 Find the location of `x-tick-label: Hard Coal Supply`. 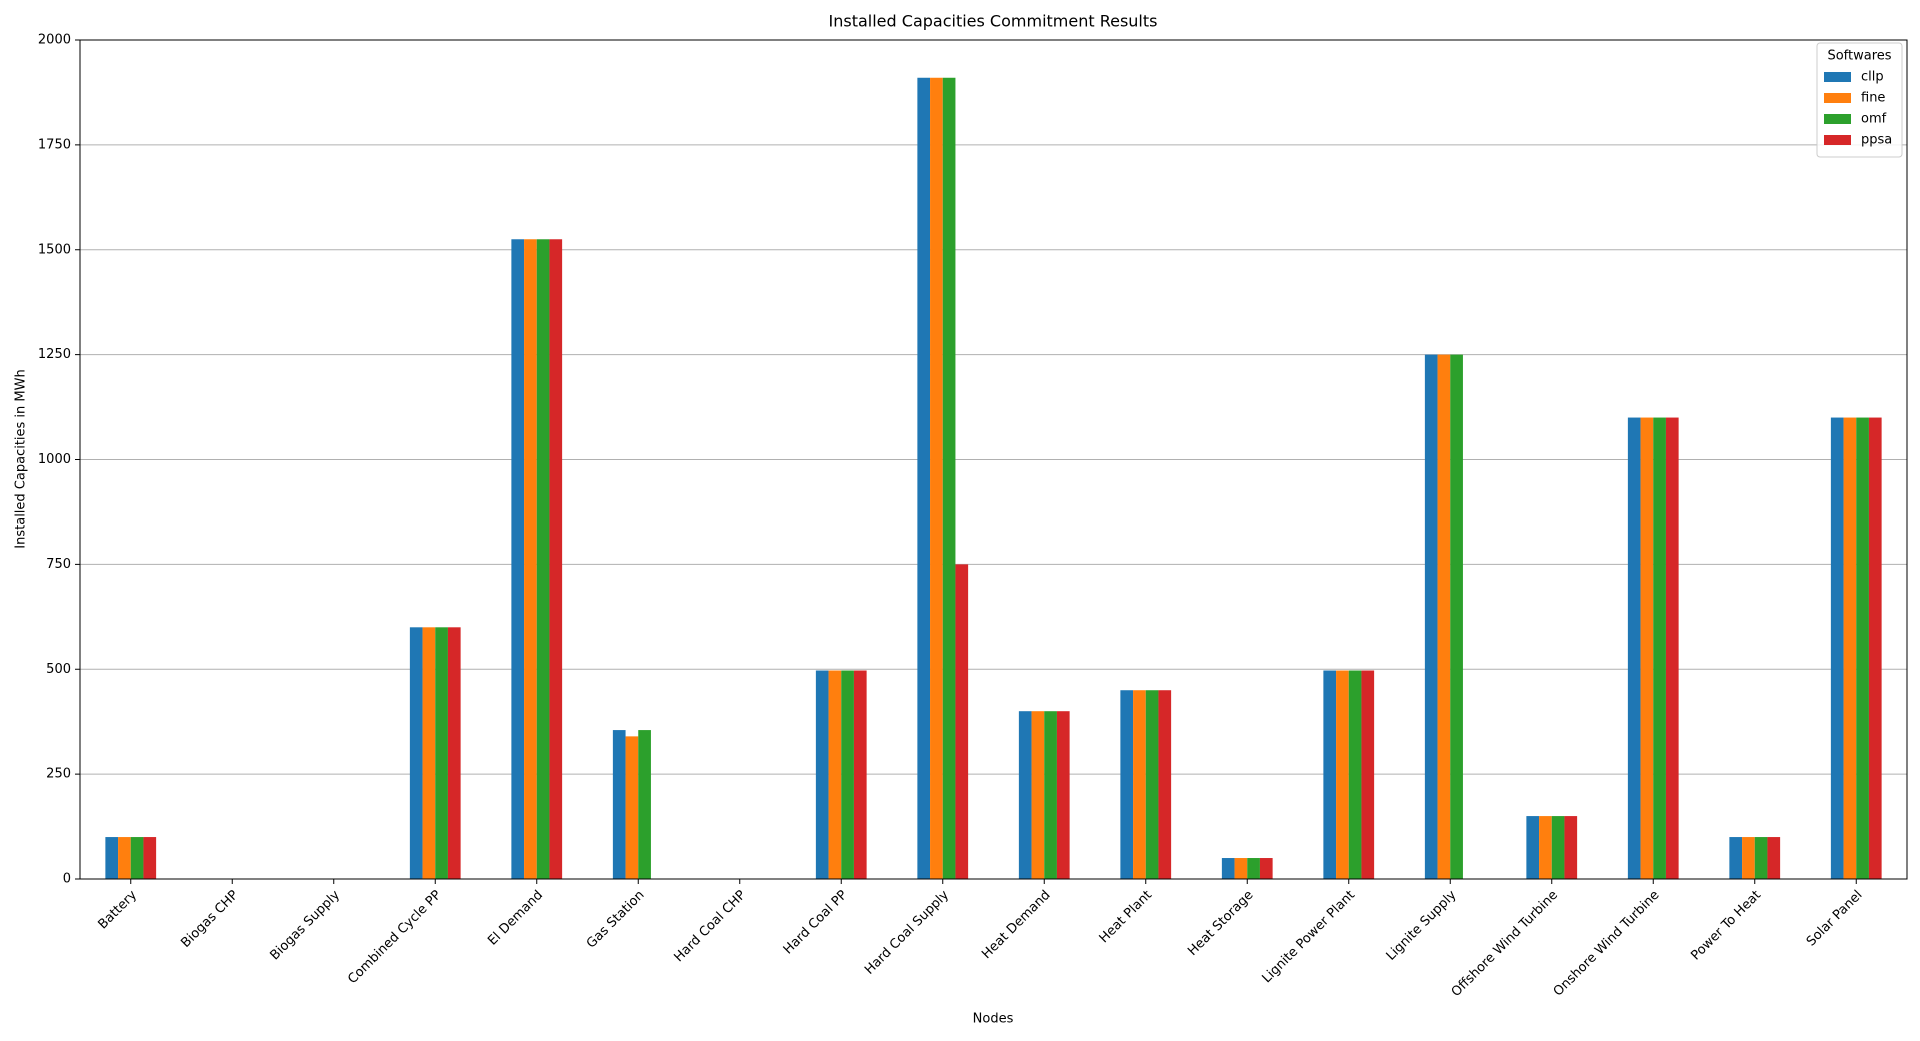

x-tick-label: Hard Coal Supply is located at coordinates (907, 932).